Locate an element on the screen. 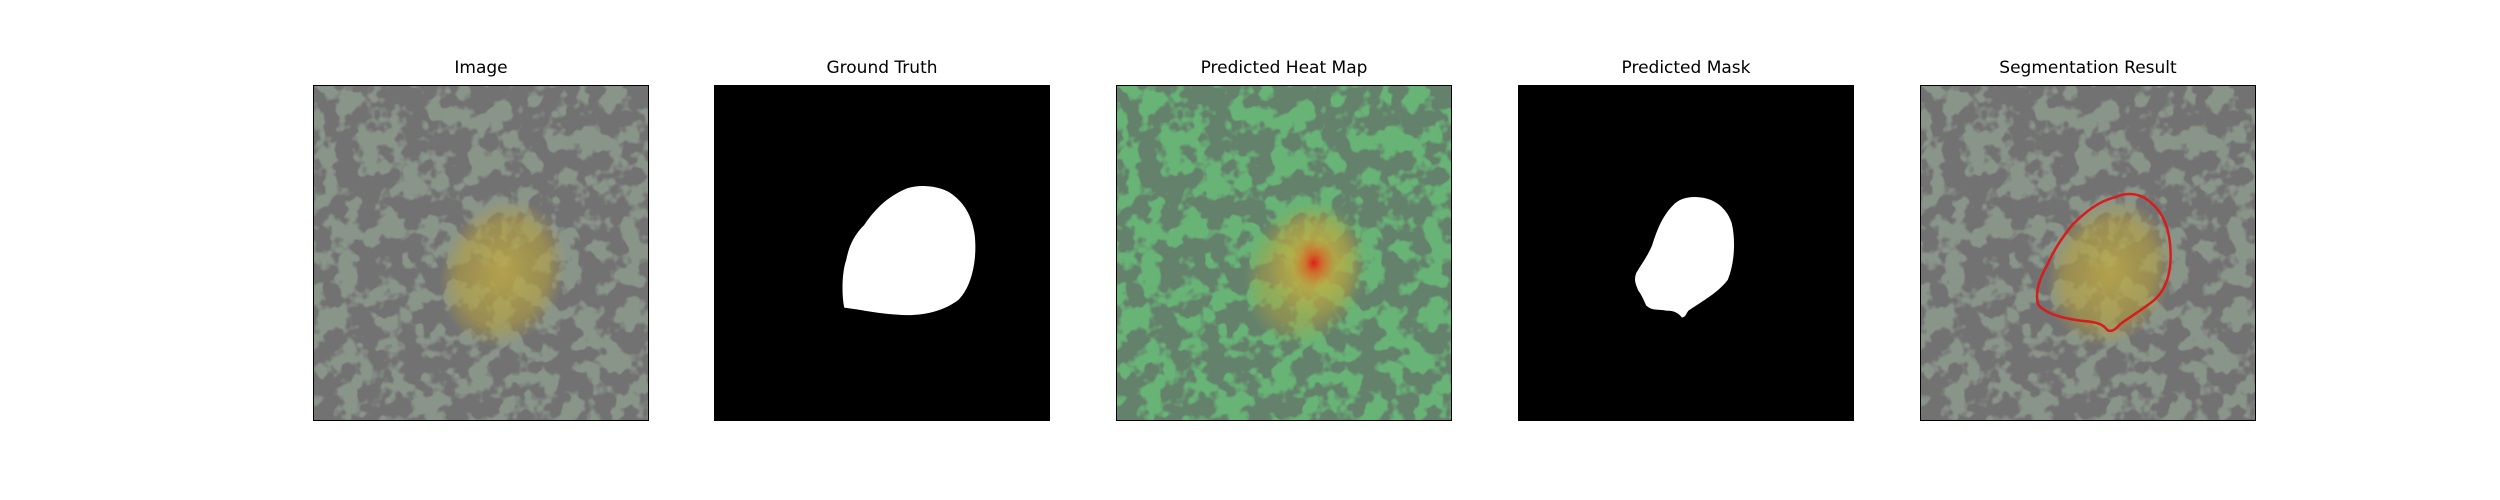  ground-truth-region is located at coordinates (909, 251).